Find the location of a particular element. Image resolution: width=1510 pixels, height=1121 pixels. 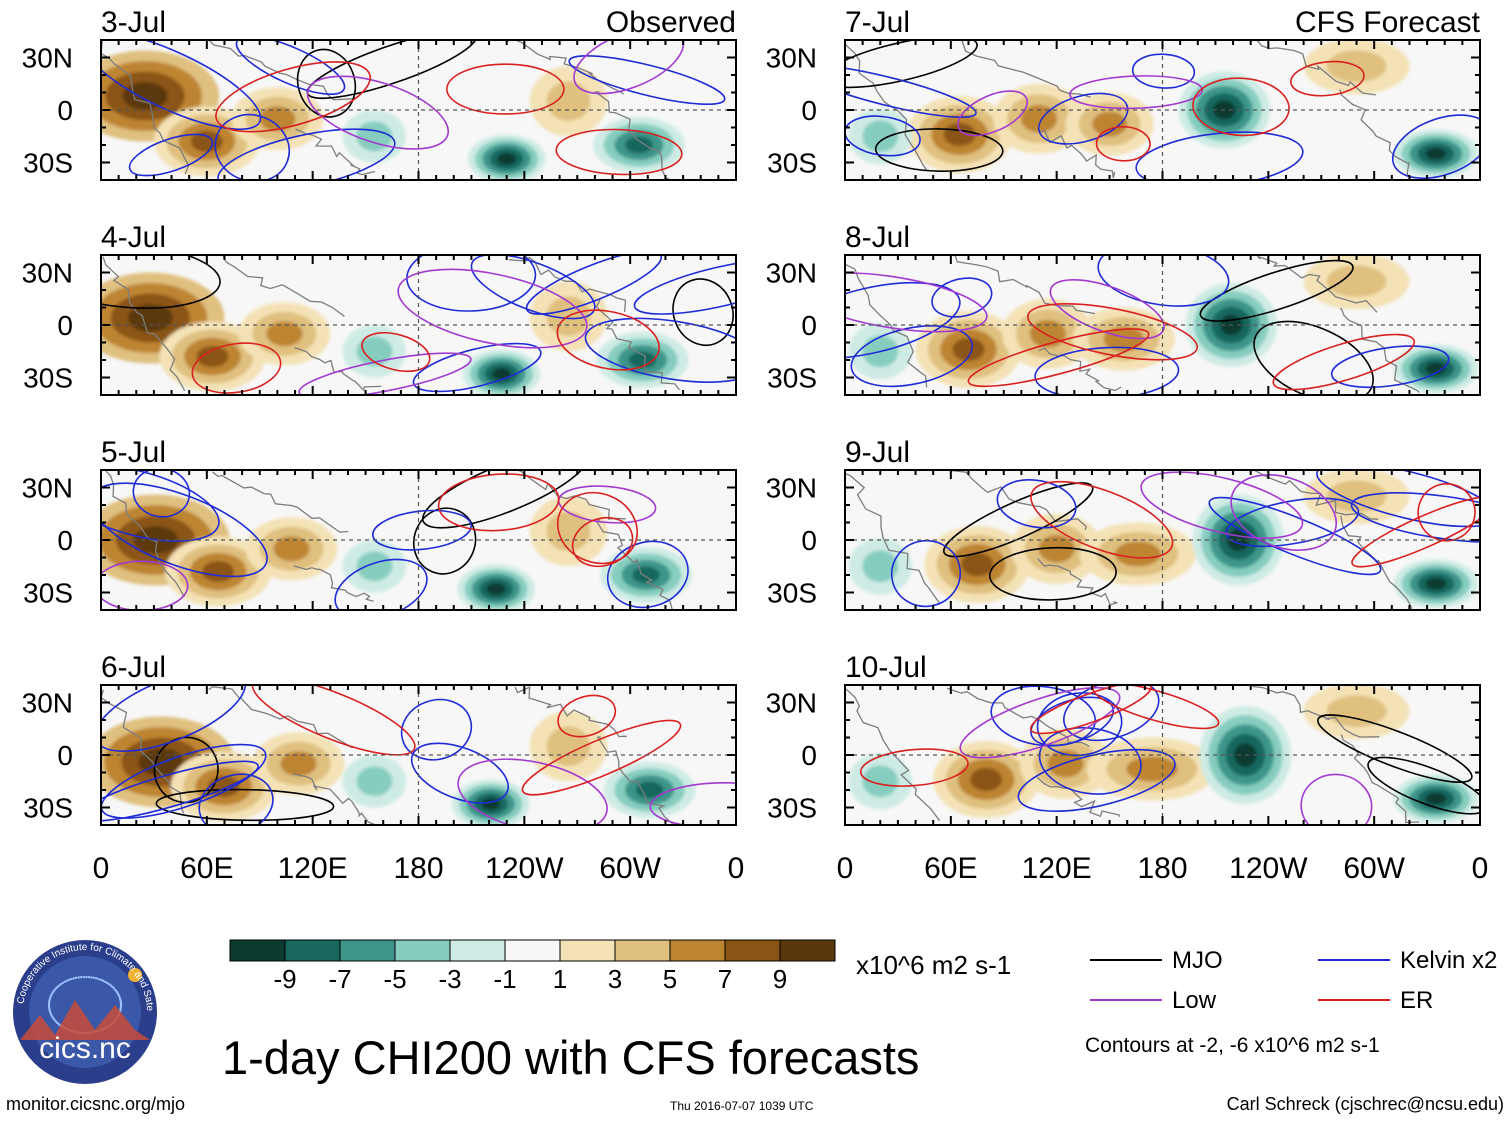

colorbar: -9 -7 -5 -3 -1 1 3 5 7 9 is located at coordinates (532, 966).